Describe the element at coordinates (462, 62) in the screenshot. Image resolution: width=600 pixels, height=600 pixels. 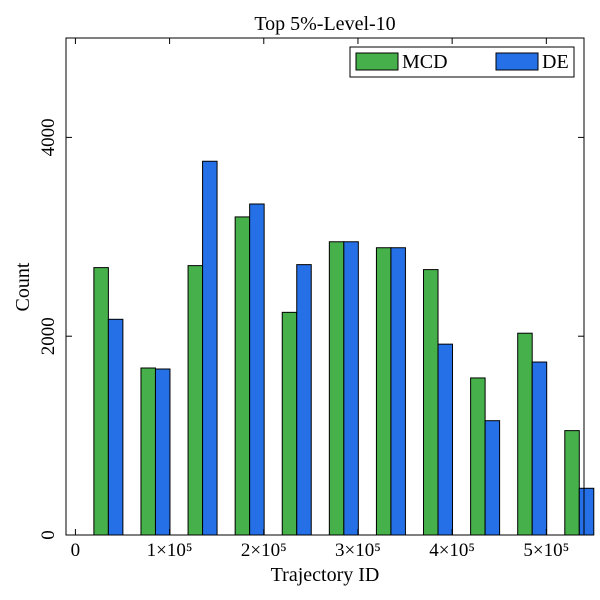
I see `legend: MCD DE` at that location.